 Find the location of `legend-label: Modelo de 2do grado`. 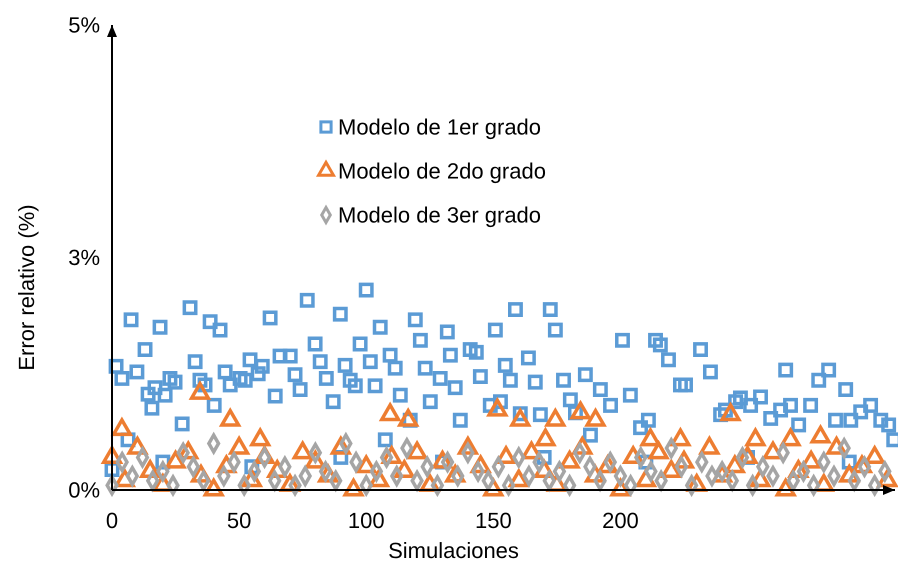

legend-label: Modelo de 2do grado is located at coordinates (442, 171).